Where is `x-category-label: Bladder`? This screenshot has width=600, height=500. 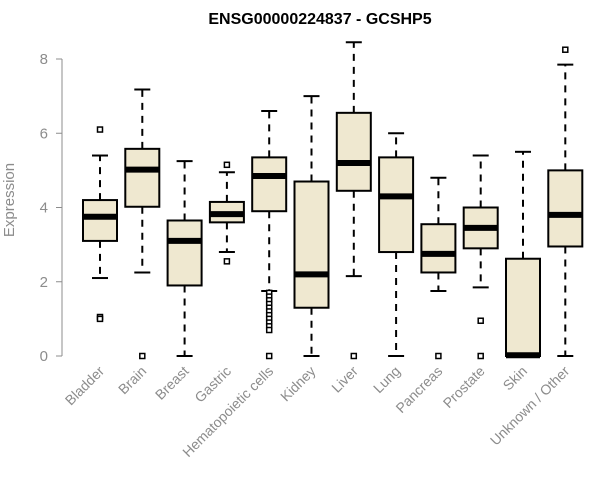
x-category-label: Bladder is located at coordinates (85, 386).